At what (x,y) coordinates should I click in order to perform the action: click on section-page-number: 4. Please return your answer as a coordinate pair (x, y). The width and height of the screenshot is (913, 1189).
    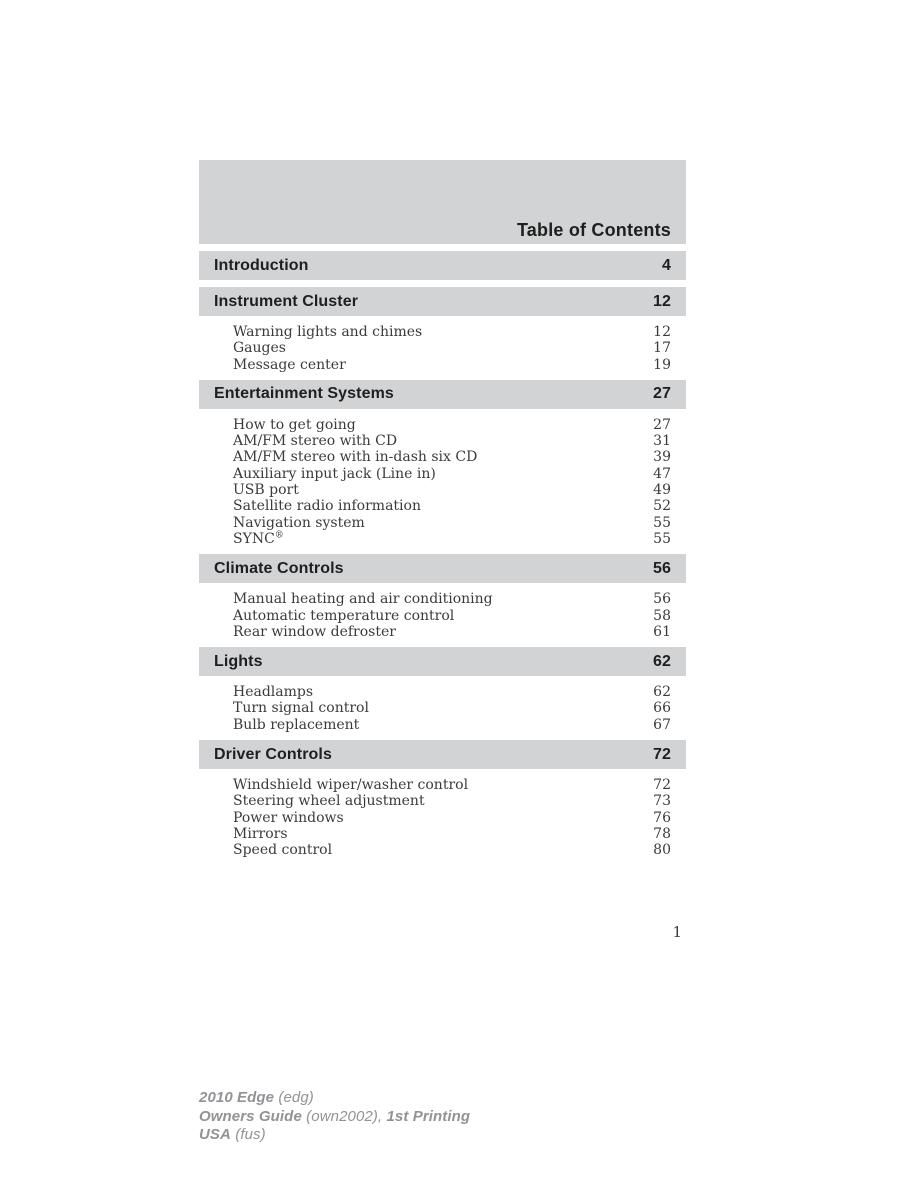
    Looking at the image, I should click on (666, 265).